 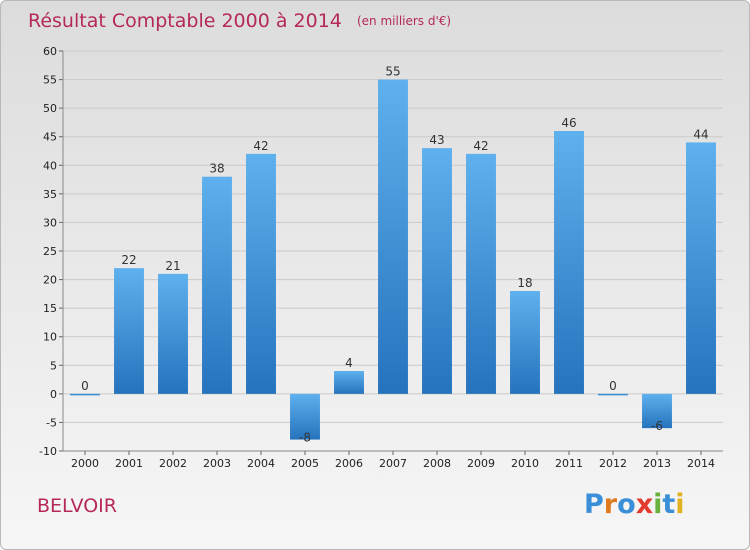 What do you see at coordinates (393, 236) in the screenshot?
I see `bar-2007` at bounding box center [393, 236].